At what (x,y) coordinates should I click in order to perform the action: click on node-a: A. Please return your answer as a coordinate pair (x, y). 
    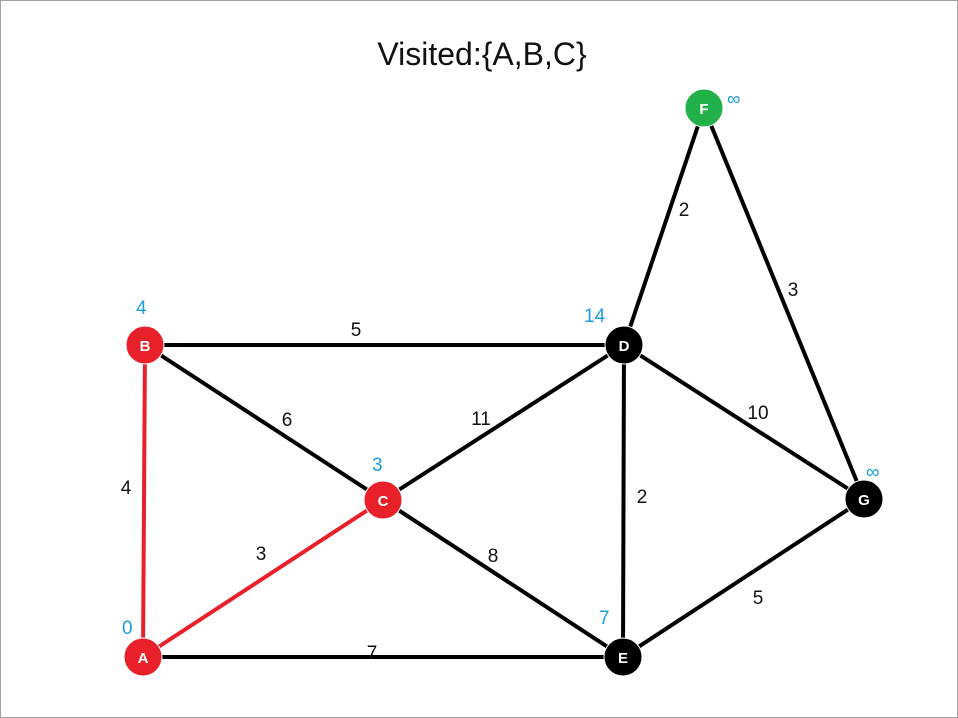
    Looking at the image, I should click on (143, 657).